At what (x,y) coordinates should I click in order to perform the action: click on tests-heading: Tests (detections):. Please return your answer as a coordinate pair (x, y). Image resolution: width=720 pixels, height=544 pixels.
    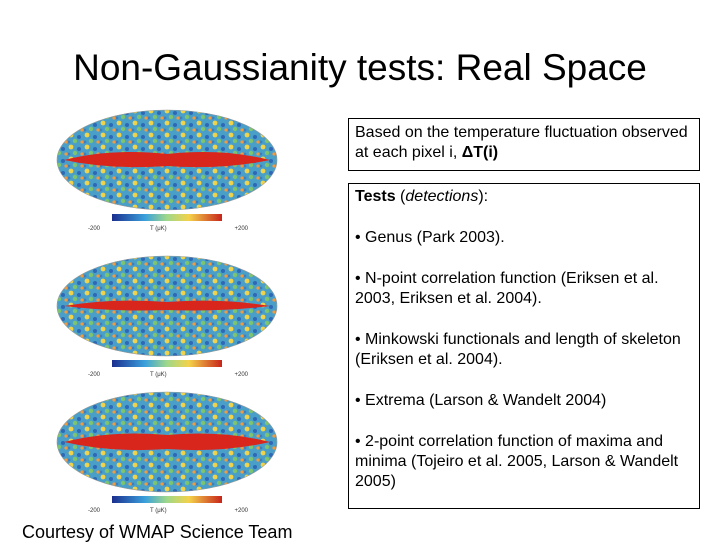
    Looking at the image, I should click on (422, 196).